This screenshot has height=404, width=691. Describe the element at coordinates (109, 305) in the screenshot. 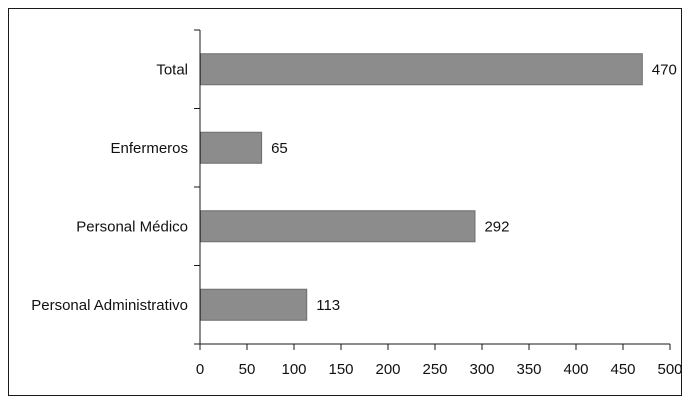

I see `category-label: Personal Administrativo` at that location.